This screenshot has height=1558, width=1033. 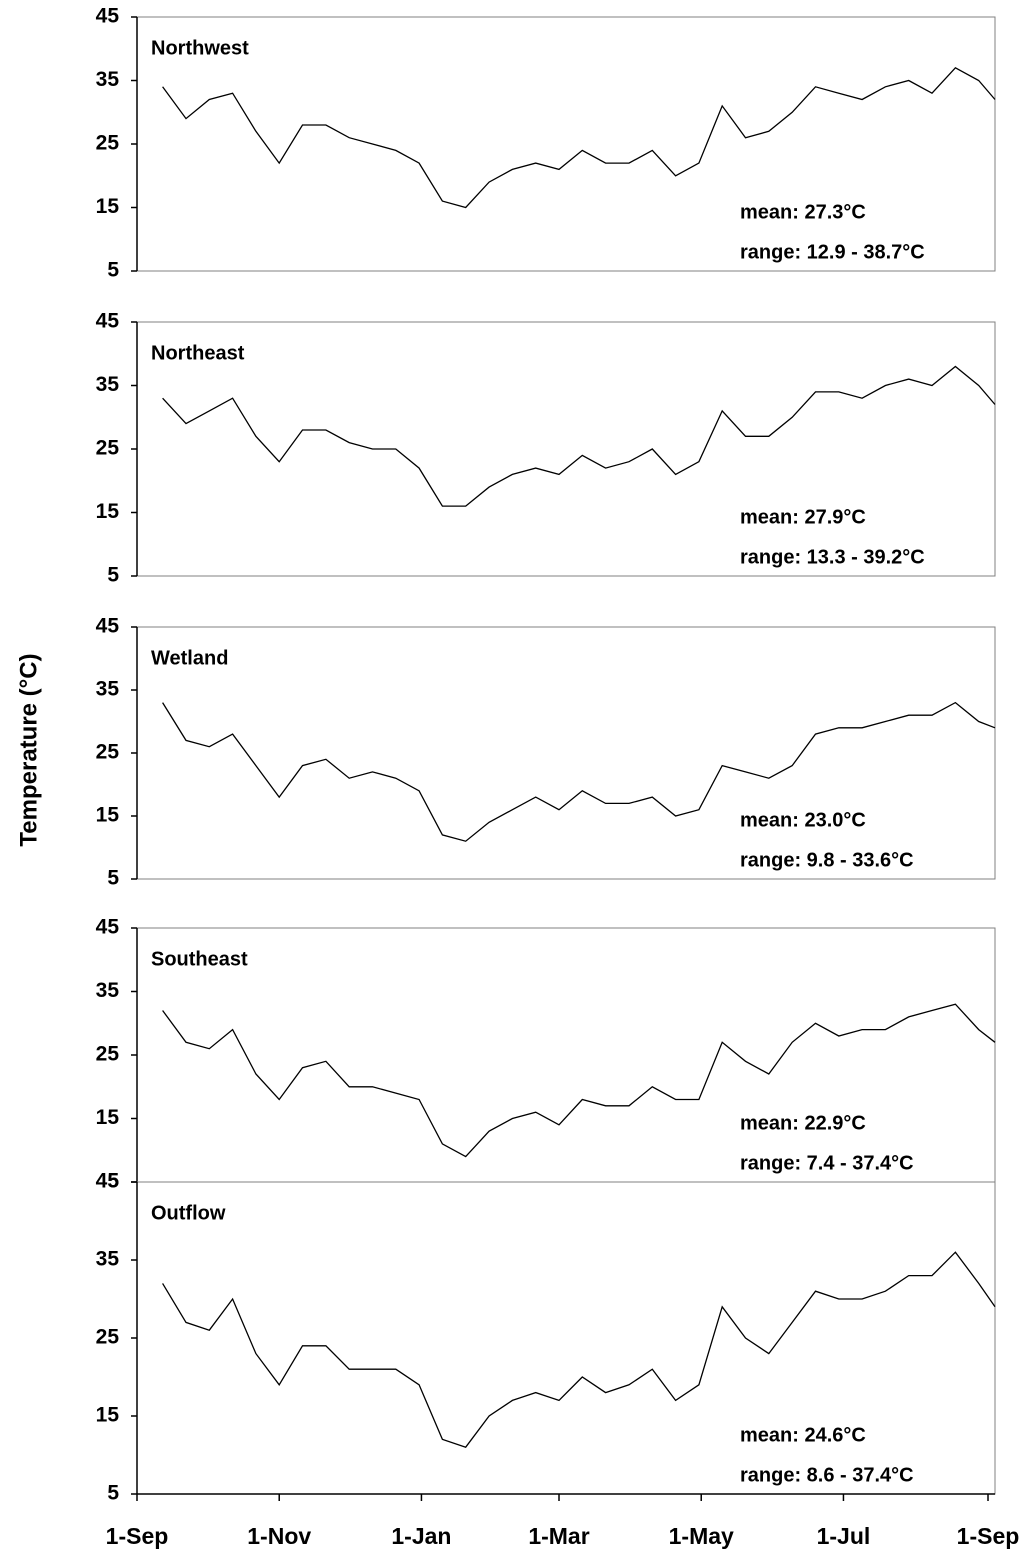 I want to click on panel-title: Wetland, so click(x=189, y=658).